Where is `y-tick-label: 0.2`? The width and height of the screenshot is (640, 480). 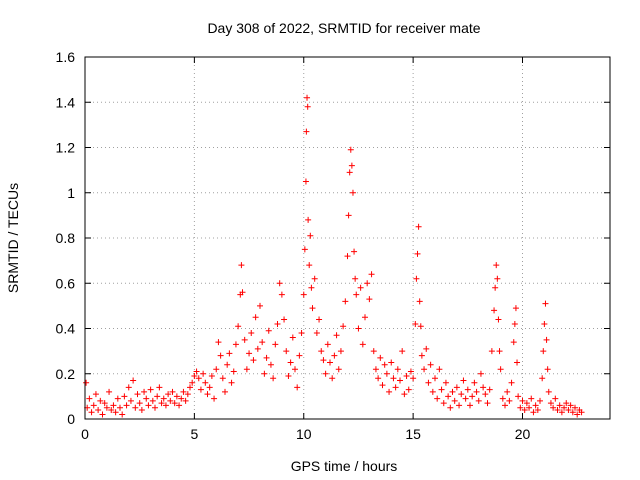
y-tick-label: 0.2 is located at coordinates (66, 374).